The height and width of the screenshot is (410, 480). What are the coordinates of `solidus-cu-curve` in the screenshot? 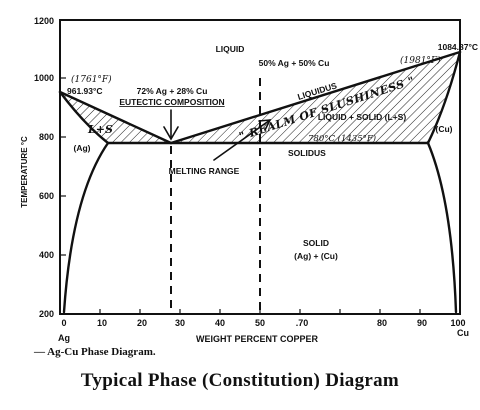 It's located at (444, 97).